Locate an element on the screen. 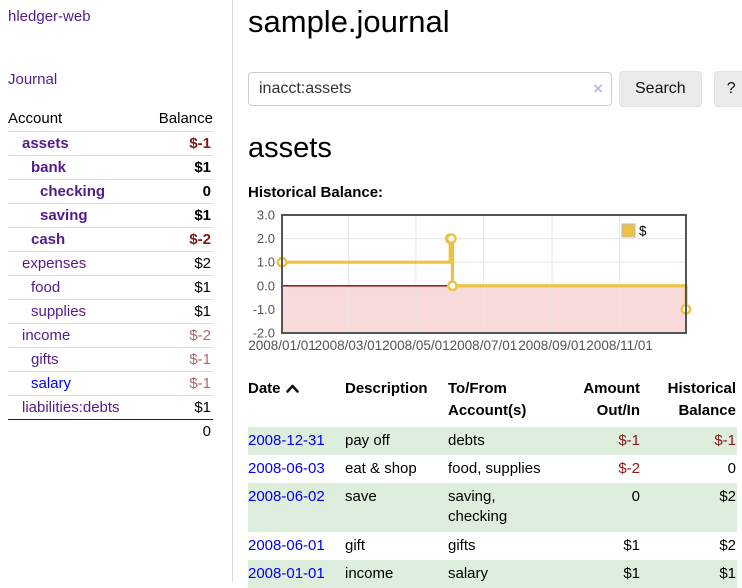 Image resolution: width=742 pixels, height=588 pixels. register-col-date: Date is located at coordinates (296, 401).